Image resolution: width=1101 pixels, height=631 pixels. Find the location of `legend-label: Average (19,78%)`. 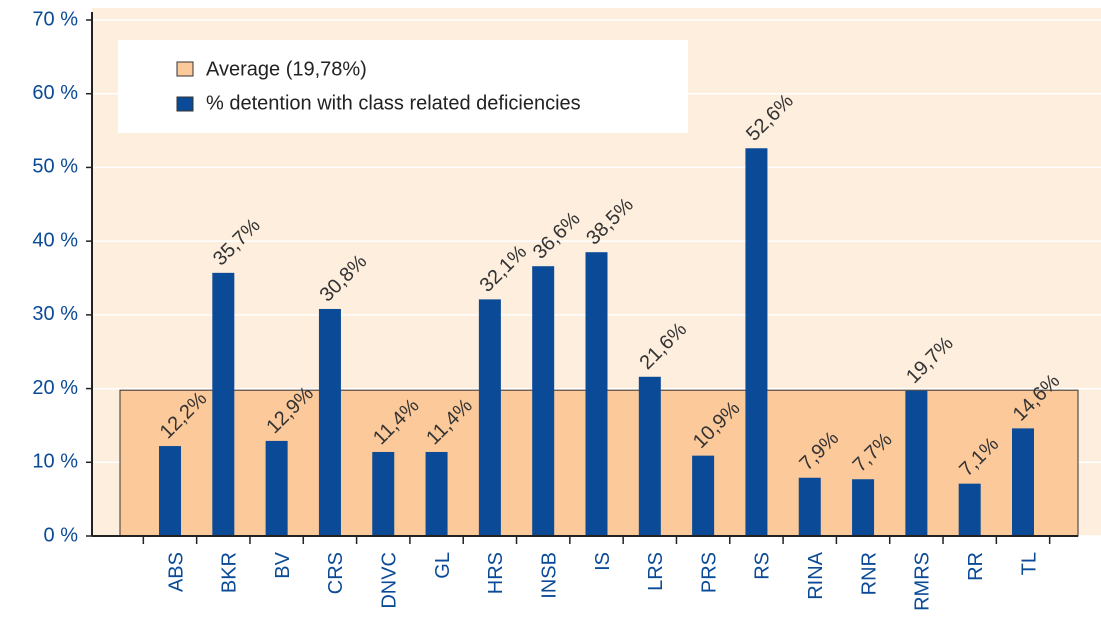

legend-label: Average (19,78%) is located at coordinates (286, 69).